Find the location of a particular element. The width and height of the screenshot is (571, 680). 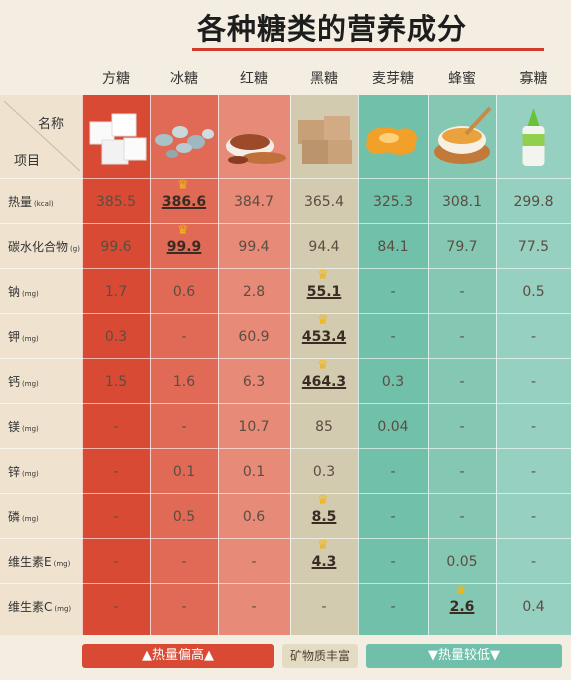

table-cell: 0.05 is located at coordinates (462, 562).